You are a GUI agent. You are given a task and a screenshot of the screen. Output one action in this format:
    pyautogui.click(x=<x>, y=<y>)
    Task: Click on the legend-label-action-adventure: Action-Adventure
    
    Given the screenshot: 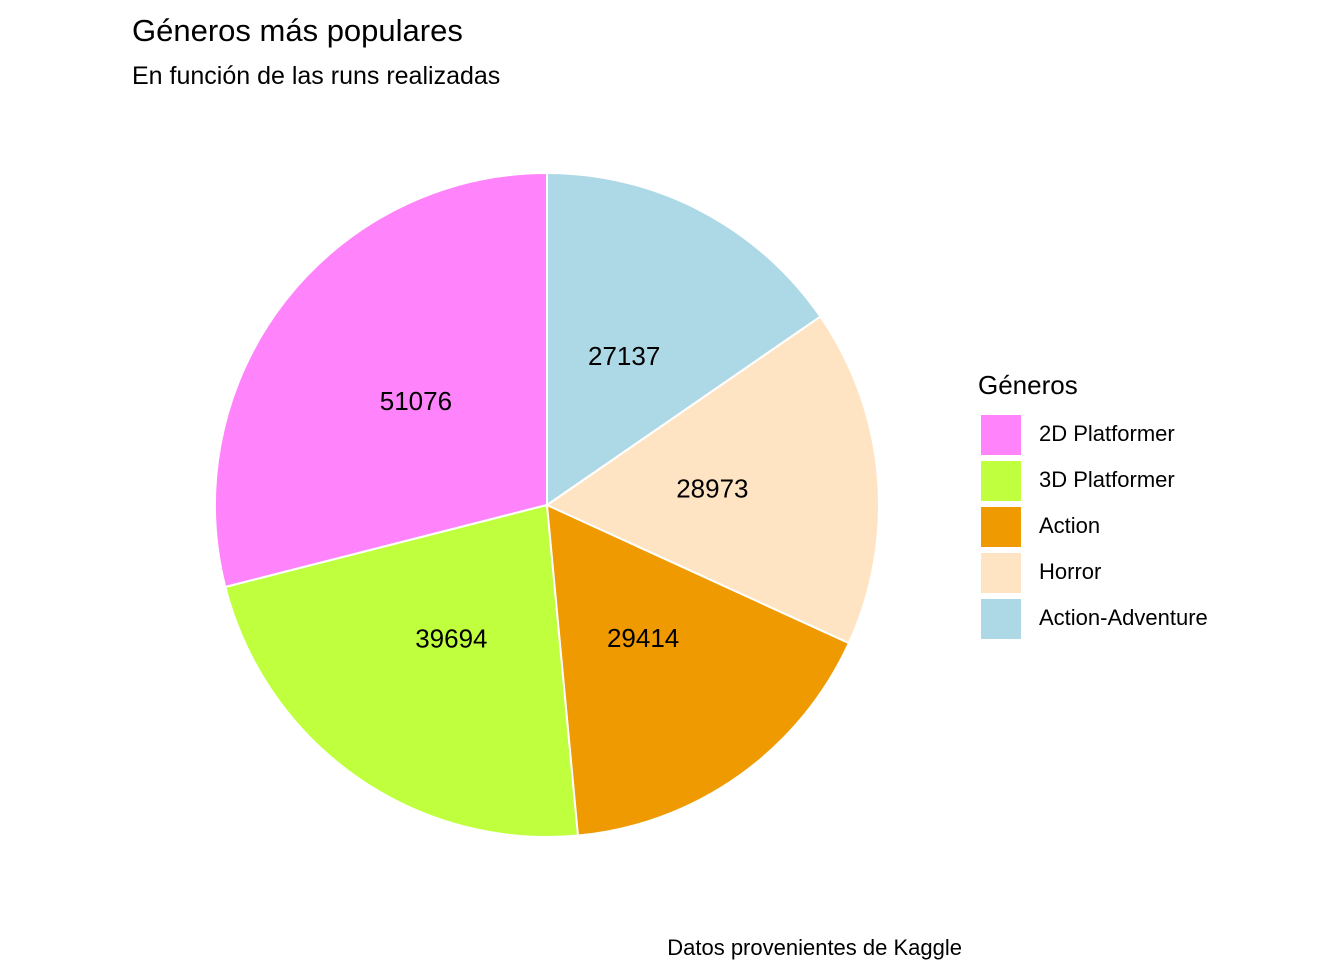 What is the action you would take?
    pyautogui.click(x=1123, y=617)
    